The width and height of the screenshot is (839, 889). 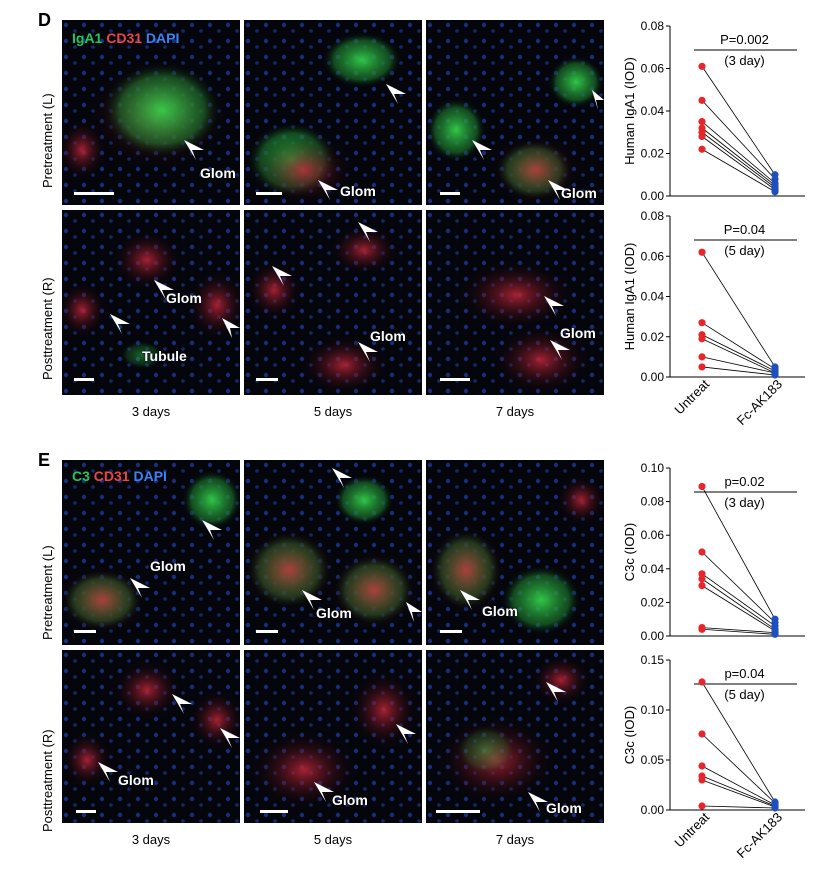 I want to click on legend-dapi: DAPI, so click(x=162, y=38).